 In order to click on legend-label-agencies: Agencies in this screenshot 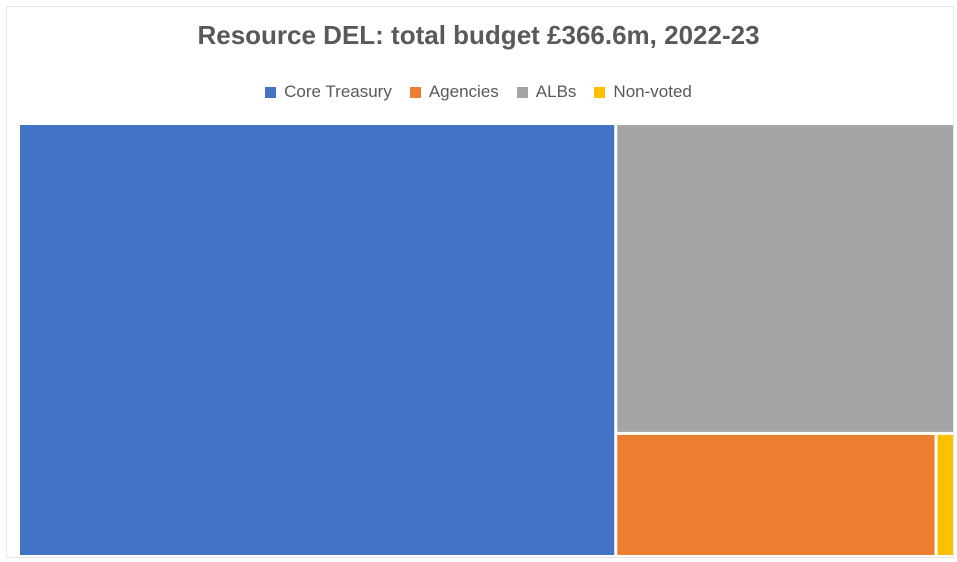, I will do `click(463, 91)`.